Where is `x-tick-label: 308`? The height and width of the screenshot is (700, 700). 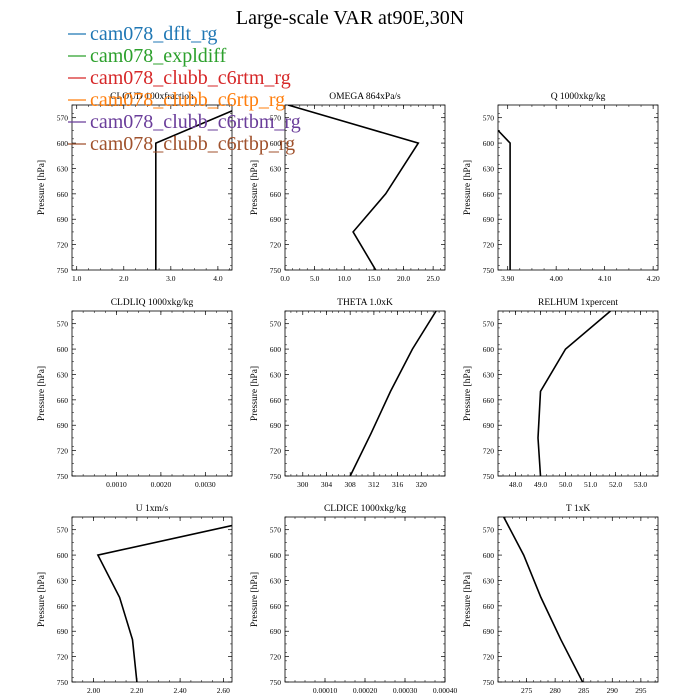
x-tick-label: 308 is located at coordinates (351, 484).